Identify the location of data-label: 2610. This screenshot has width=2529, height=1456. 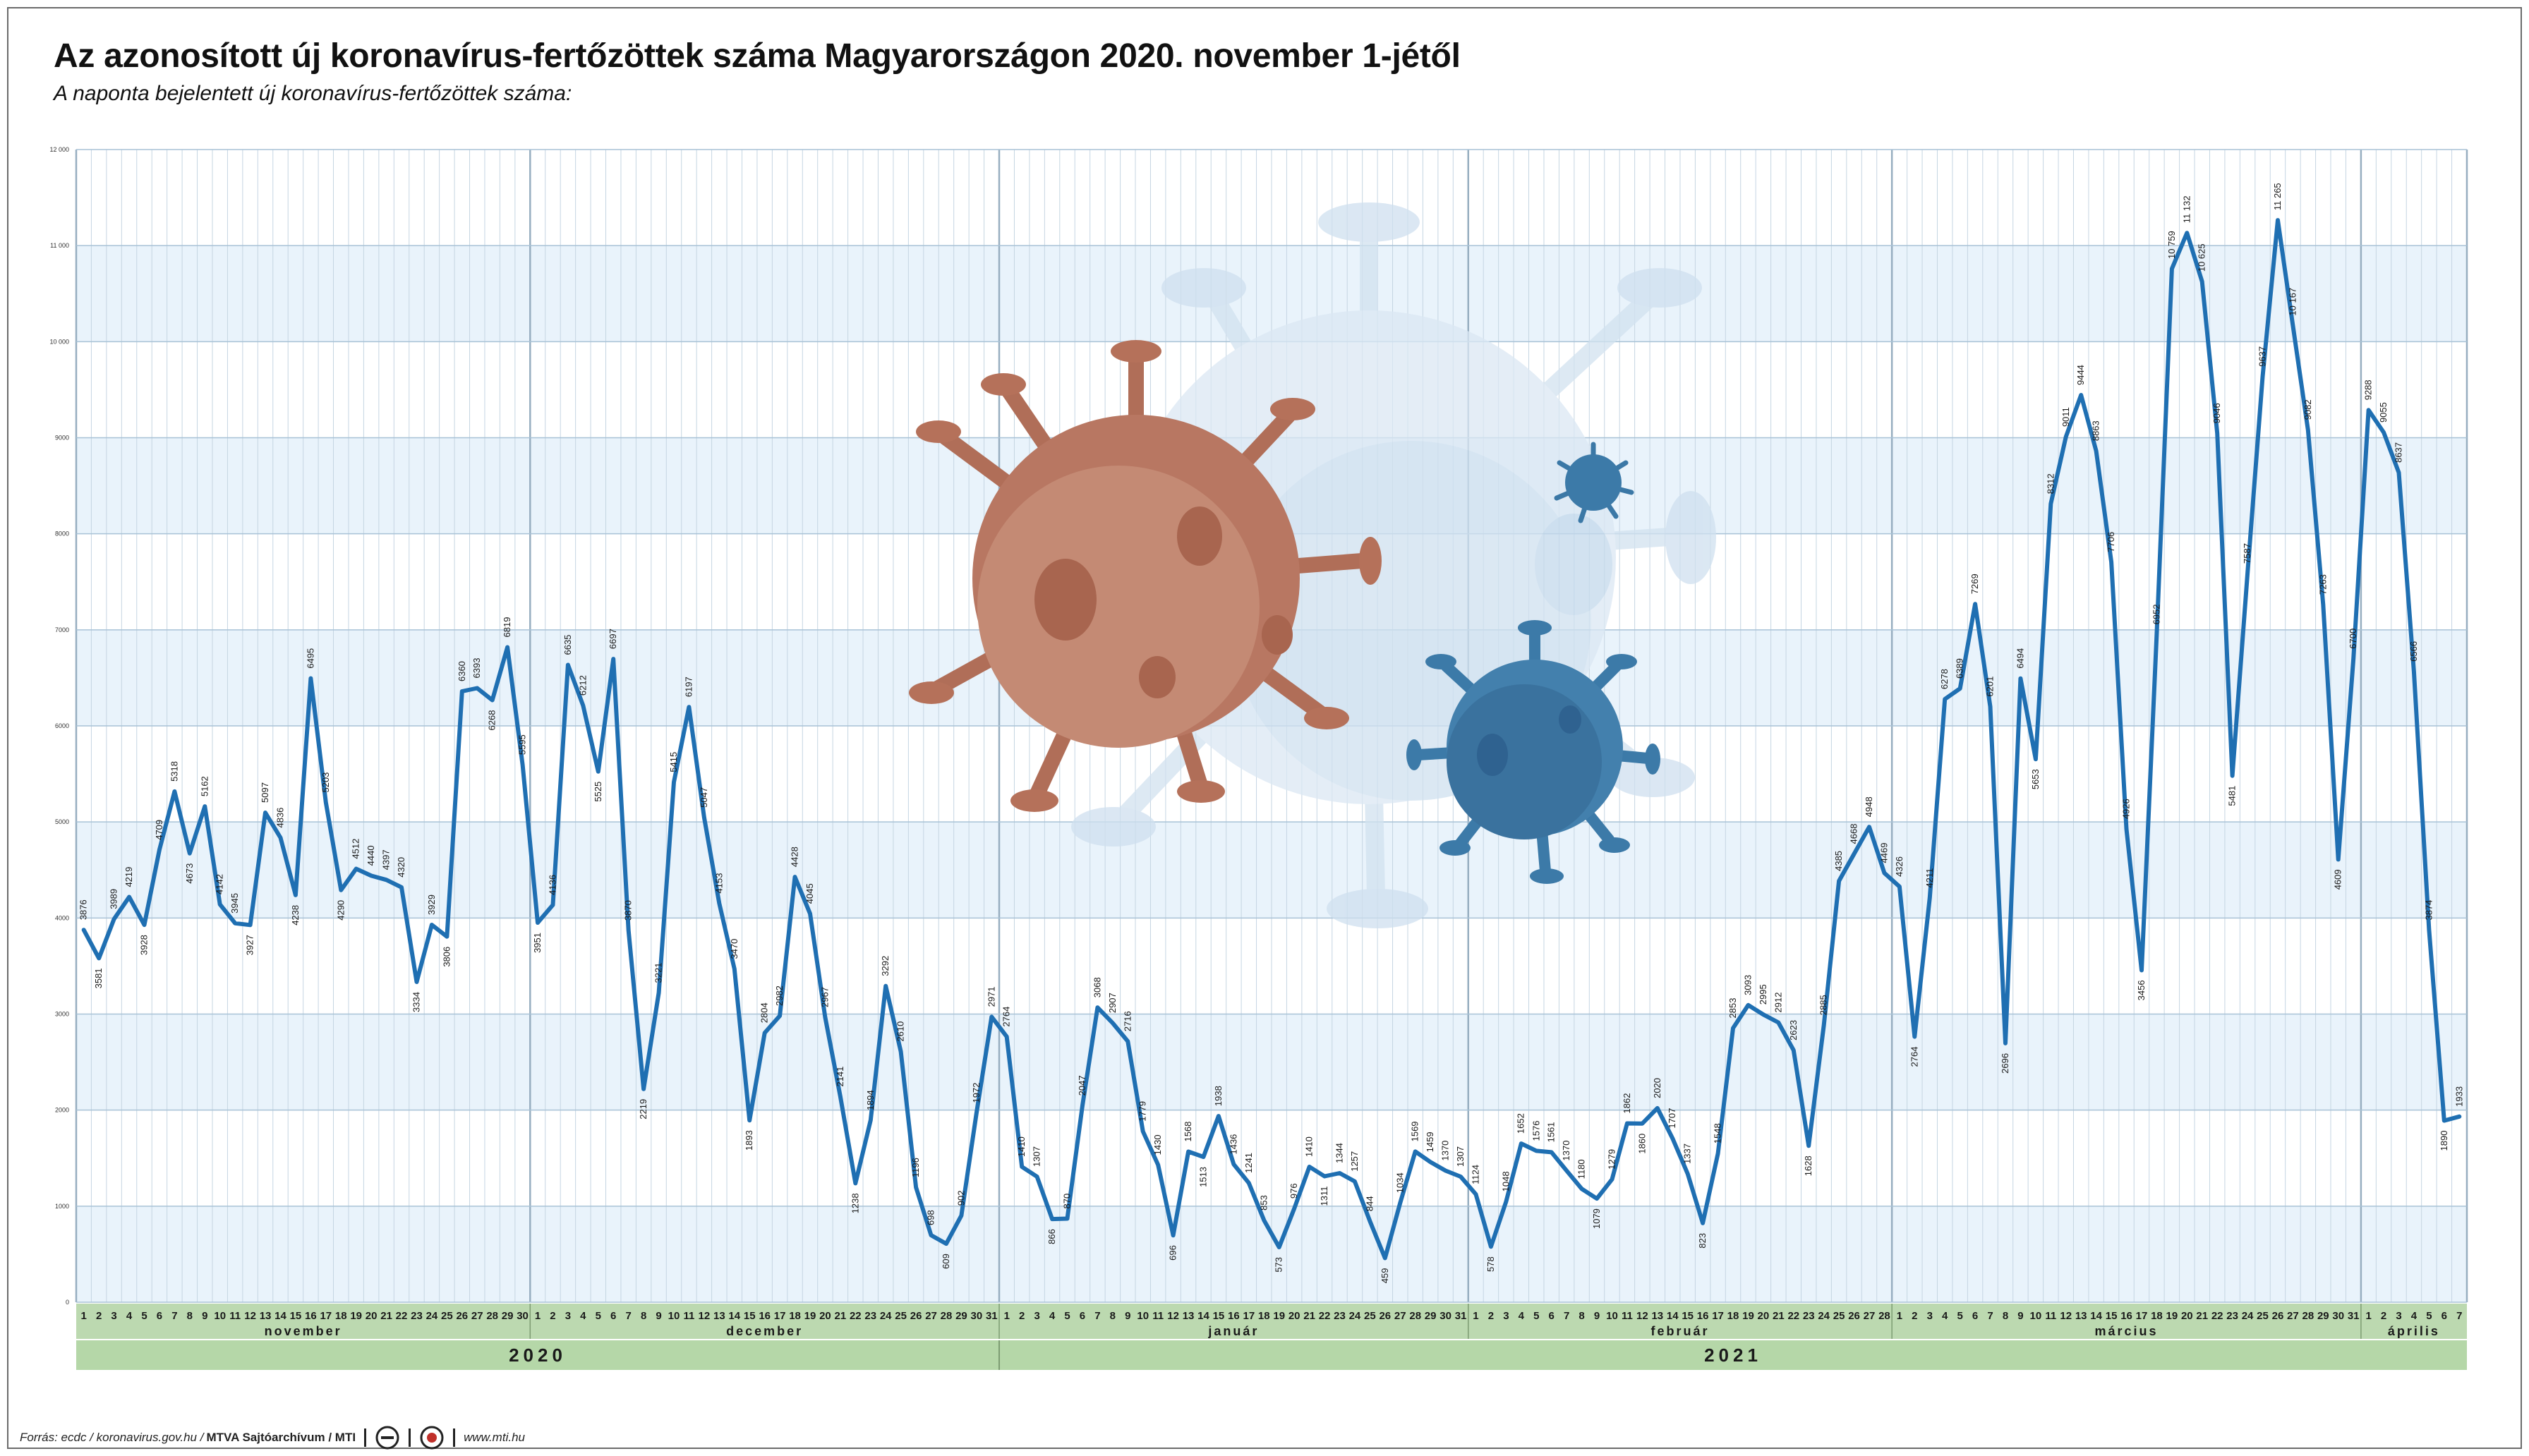
(900, 1031).